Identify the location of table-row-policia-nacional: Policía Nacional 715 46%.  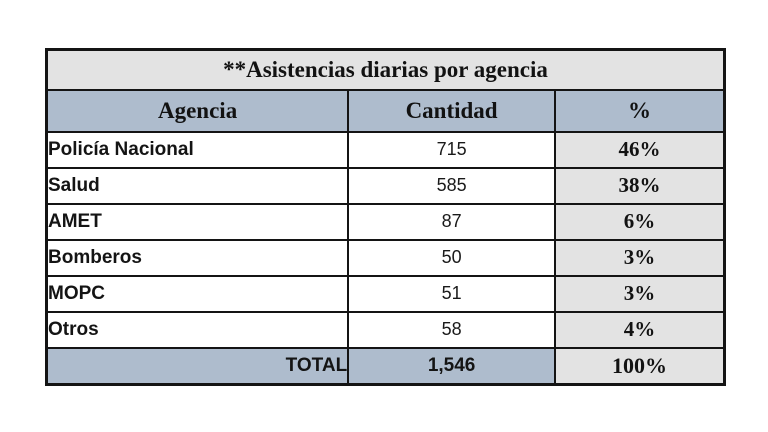
(385, 149).